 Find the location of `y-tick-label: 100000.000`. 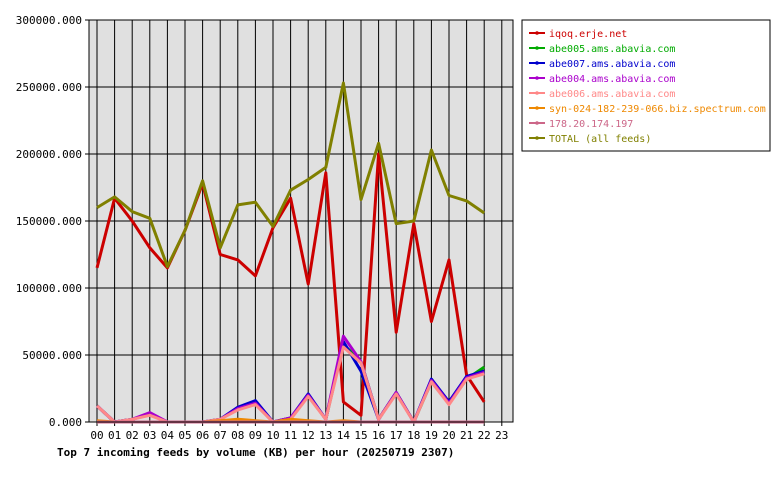

y-tick-label: 100000.000 is located at coordinates (49, 288).